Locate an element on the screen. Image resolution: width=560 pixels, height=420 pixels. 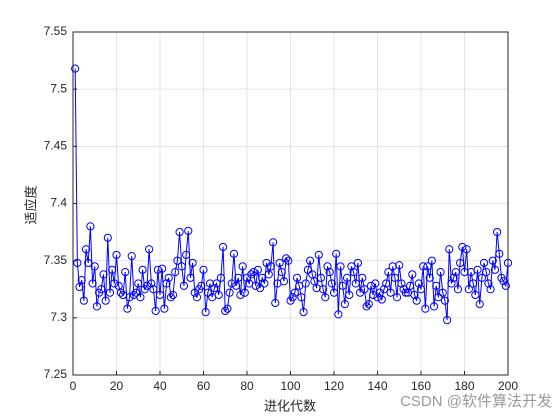
y-tick-label: 7.55 is located at coordinates (56, 31).